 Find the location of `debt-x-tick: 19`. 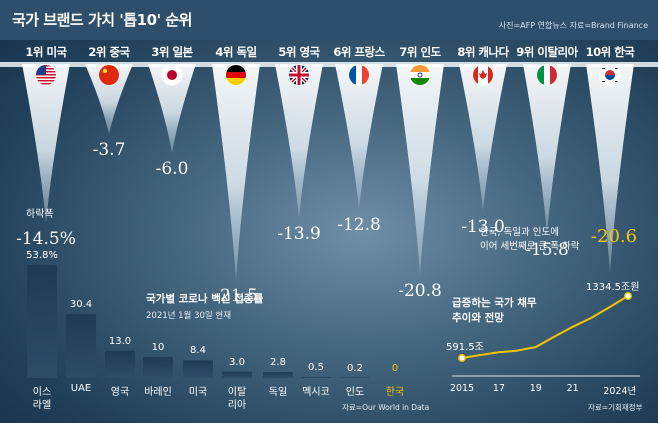

debt-x-tick: 19 is located at coordinates (535, 388).